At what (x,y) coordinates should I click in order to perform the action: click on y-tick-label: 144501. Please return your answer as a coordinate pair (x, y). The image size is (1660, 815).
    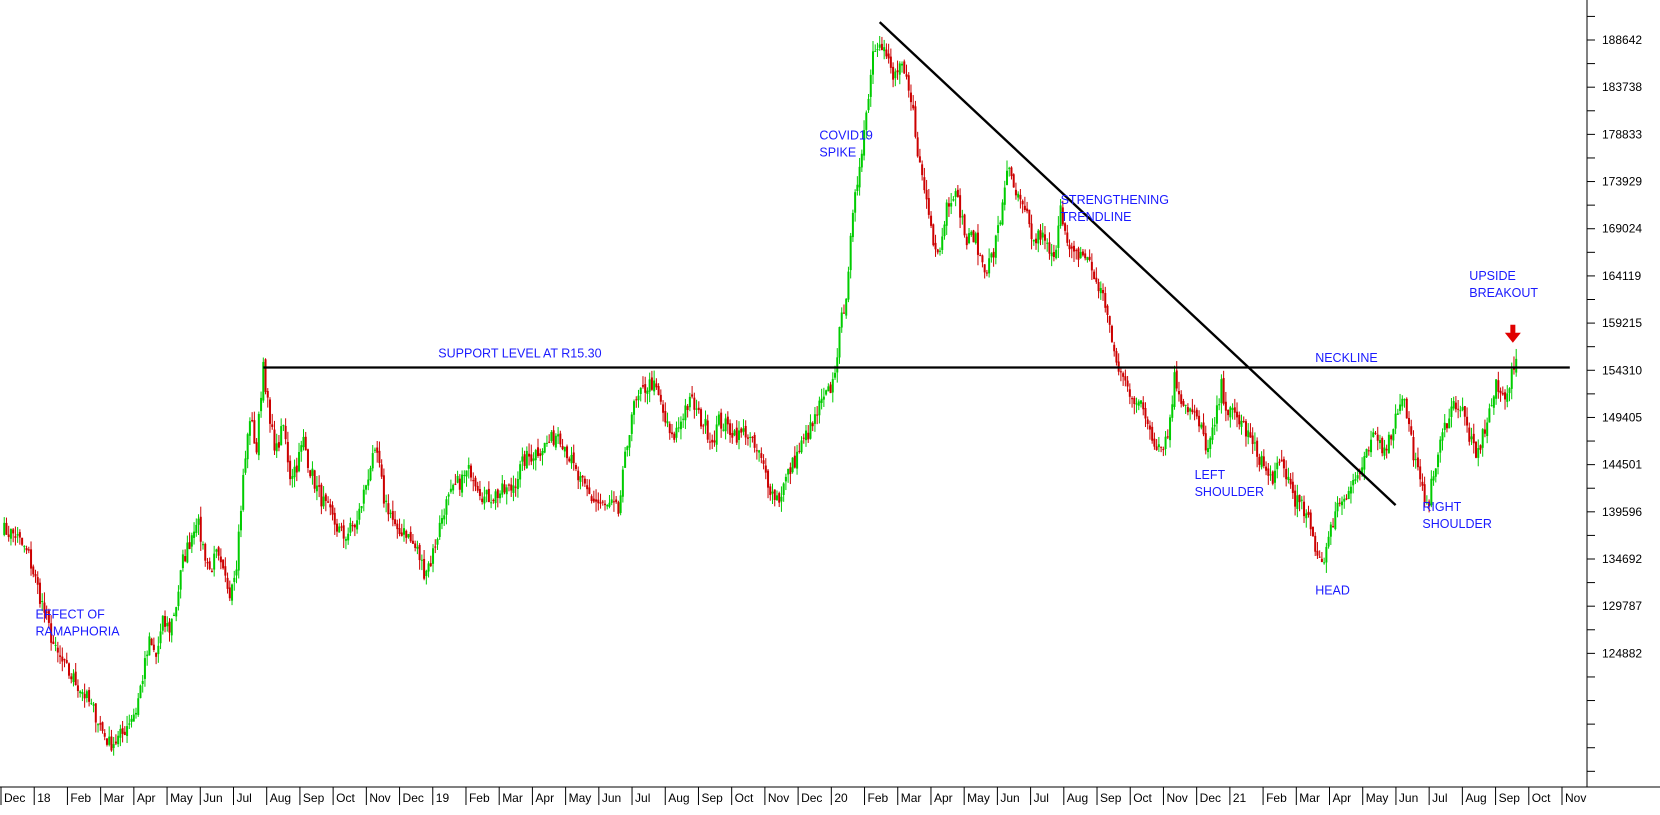
    Looking at the image, I should click on (1622, 465).